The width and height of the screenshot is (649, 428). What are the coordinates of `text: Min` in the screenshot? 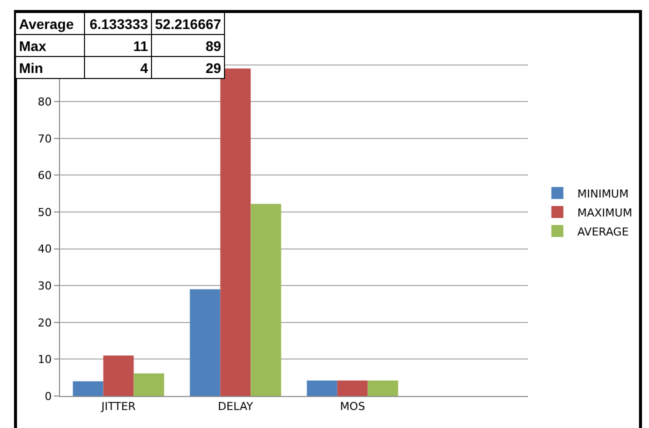 It's located at (50, 67).